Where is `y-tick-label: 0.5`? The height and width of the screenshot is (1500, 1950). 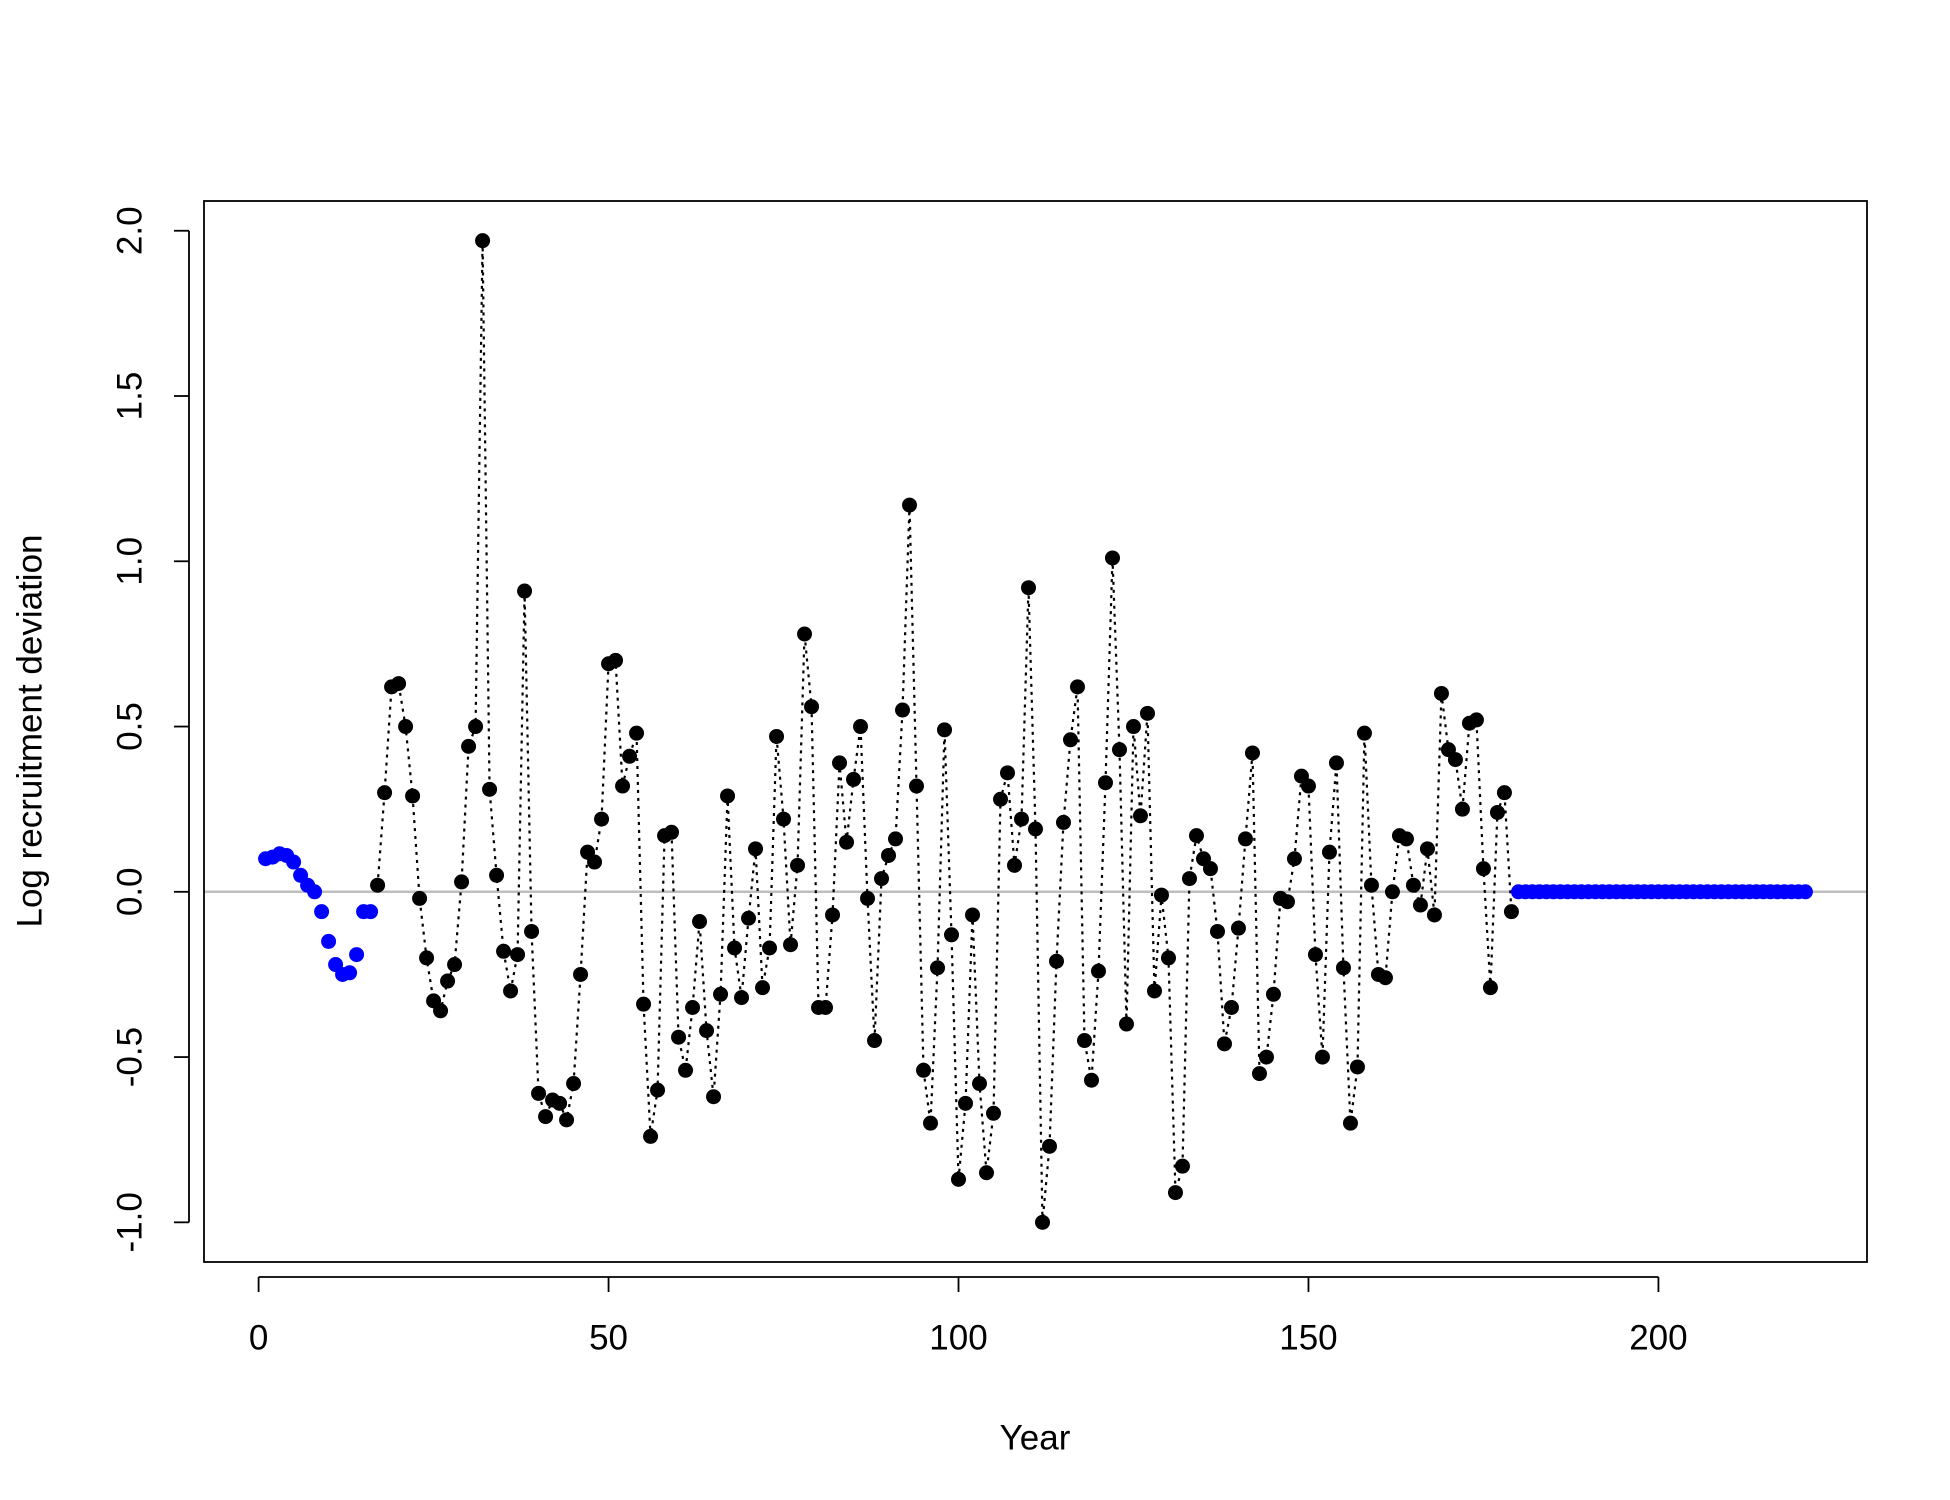 y-tick-label: 0.5 is located at coordinates (129, 726).